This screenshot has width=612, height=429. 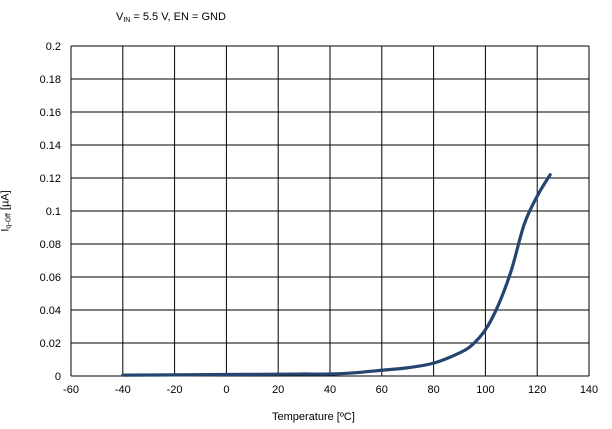 What do you see at coordinates (50, 311) in the screenshot?
I see `y-tick-label: 0.04` at bounding box center [50, 311].